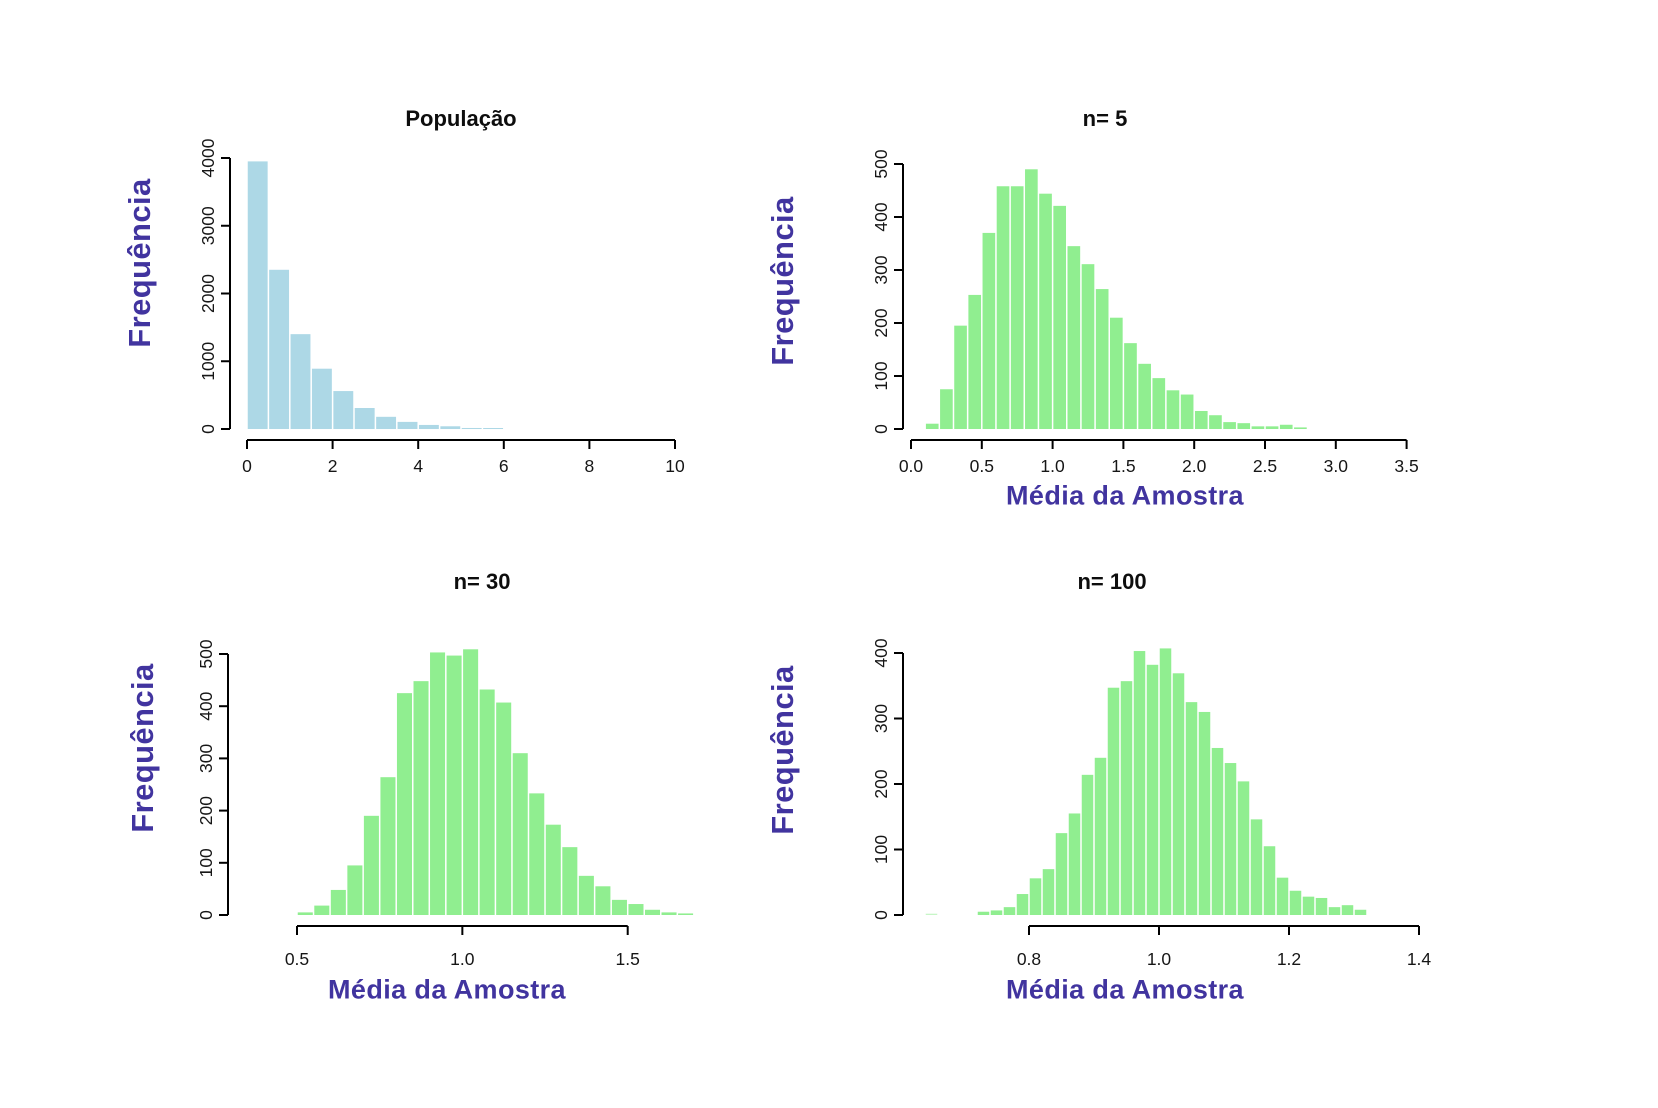 The image size is (1658, 1108). Describe the element at coordinates (208, 361) in the screenshot. I see `y-tick-label: 1000` at that location.